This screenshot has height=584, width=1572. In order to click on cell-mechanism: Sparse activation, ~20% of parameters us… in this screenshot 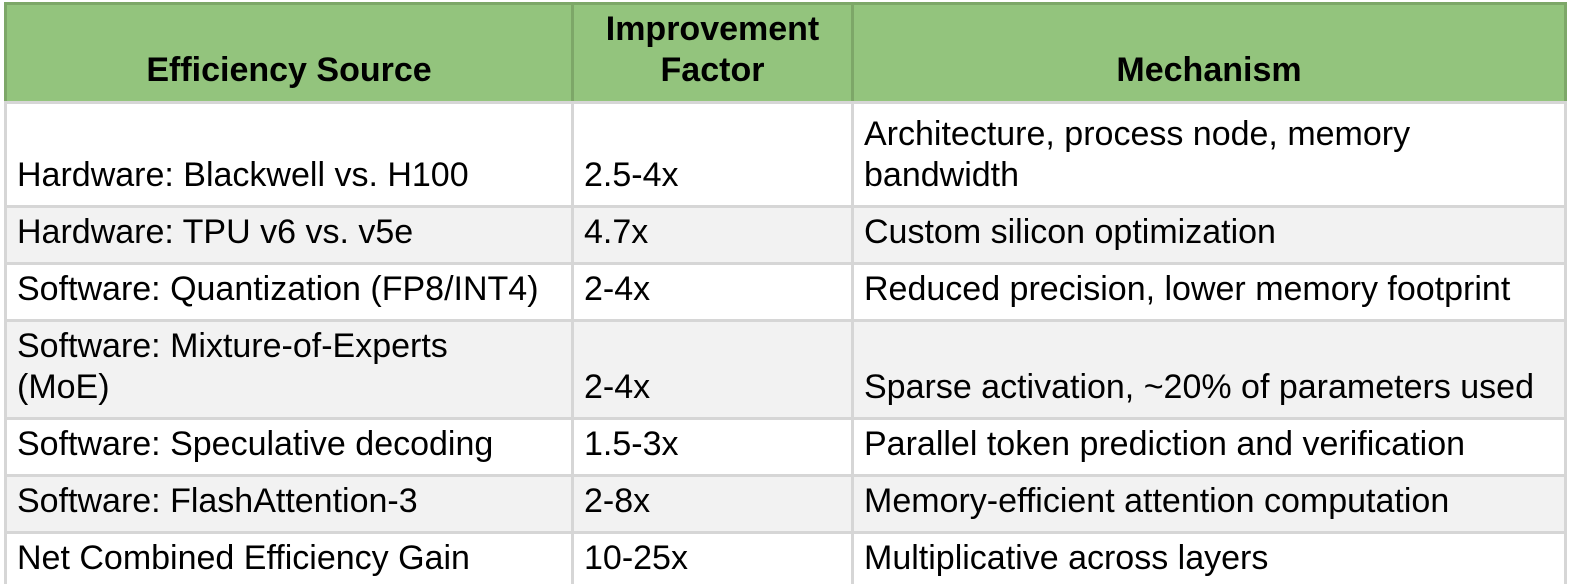, I will do `click(1209, 369)`.